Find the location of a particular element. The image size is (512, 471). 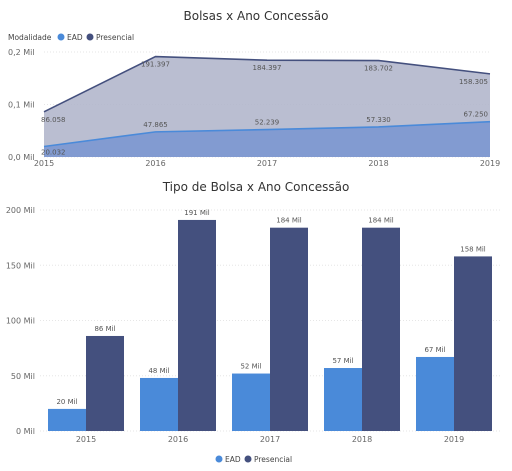

chart1-y-tick: 0,1 Mil is located at coordinates (21, 105).